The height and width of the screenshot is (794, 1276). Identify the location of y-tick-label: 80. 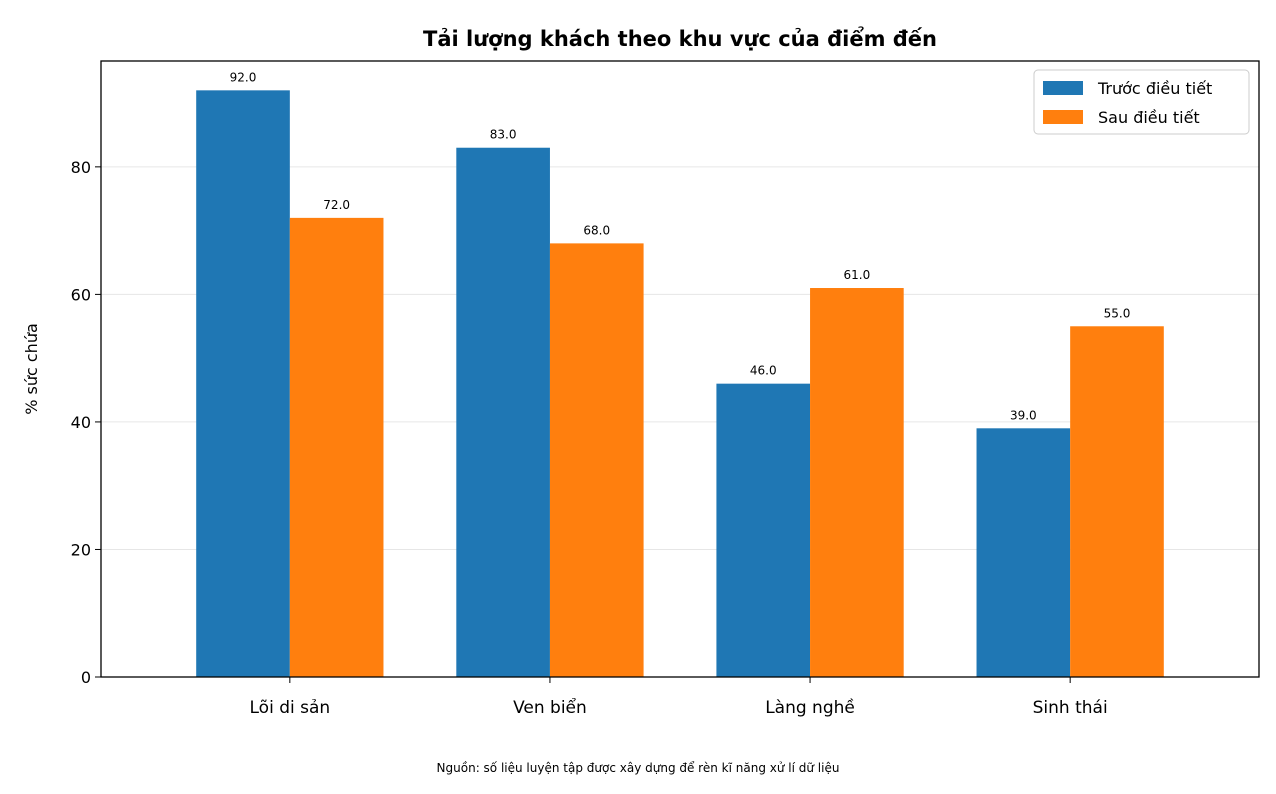
(81, 167).